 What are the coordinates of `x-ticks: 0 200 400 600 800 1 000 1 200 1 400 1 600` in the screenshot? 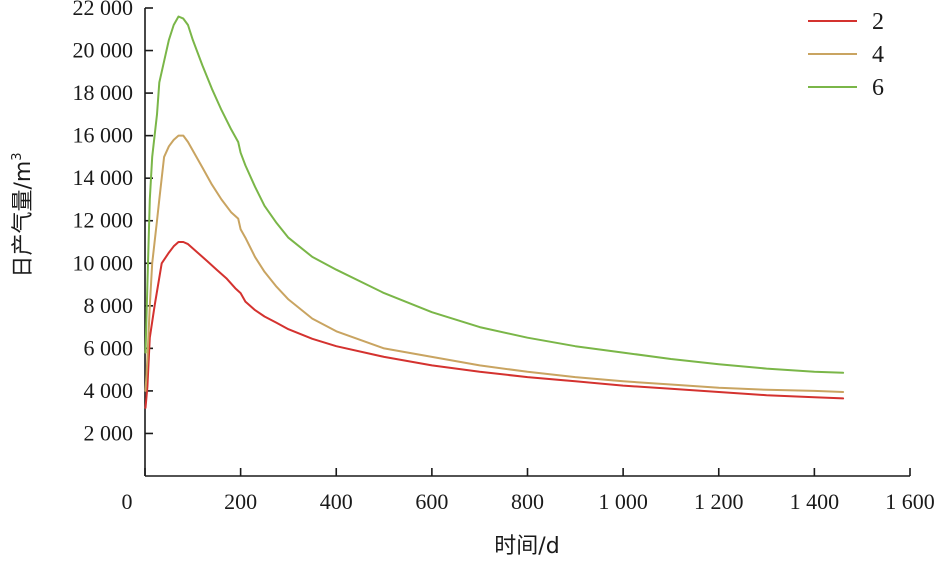 It's located at (528, 491).